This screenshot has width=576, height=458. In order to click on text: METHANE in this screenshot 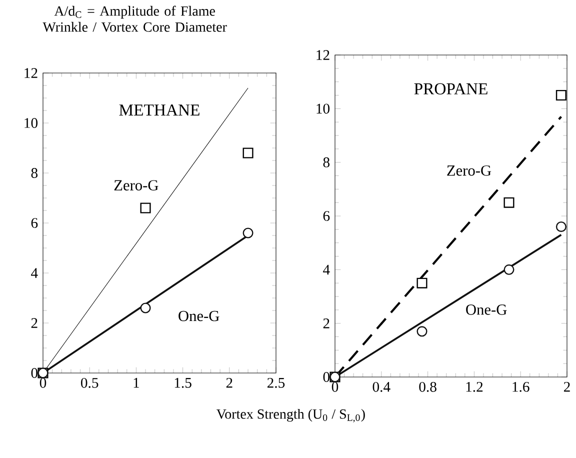, I will do `click(159, 110)`.